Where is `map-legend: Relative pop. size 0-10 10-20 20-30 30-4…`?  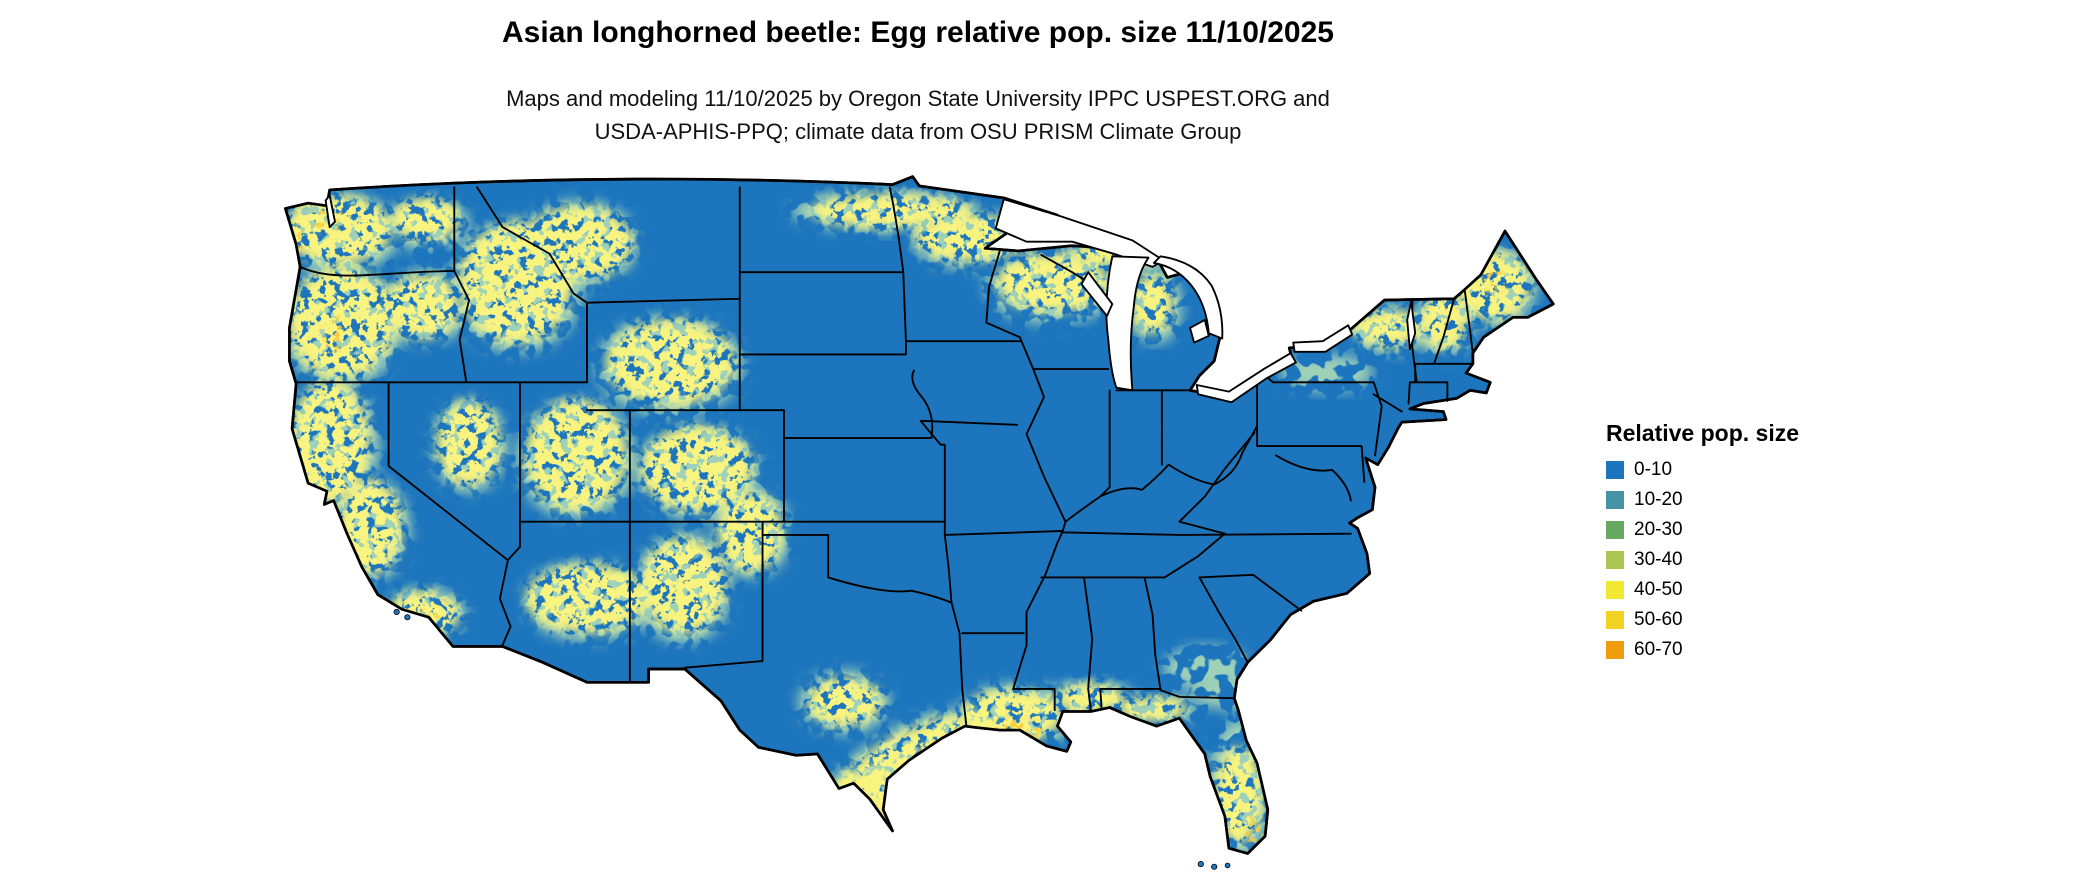
map-legend: Relative pop. size 0-10 10-20 20-30 30-4… is located at coordinates (1702, 544).